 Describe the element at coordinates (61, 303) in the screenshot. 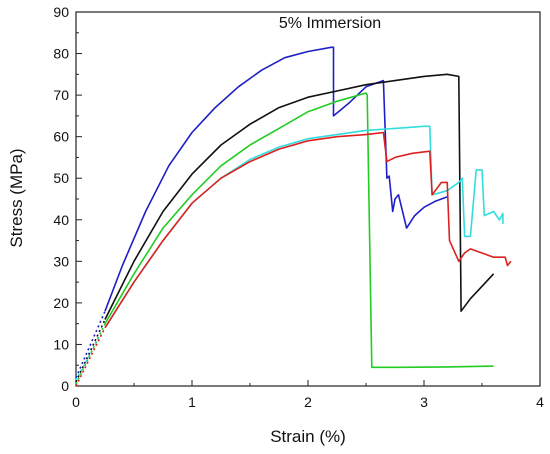

I see `y-tick-label: 20` at that location.